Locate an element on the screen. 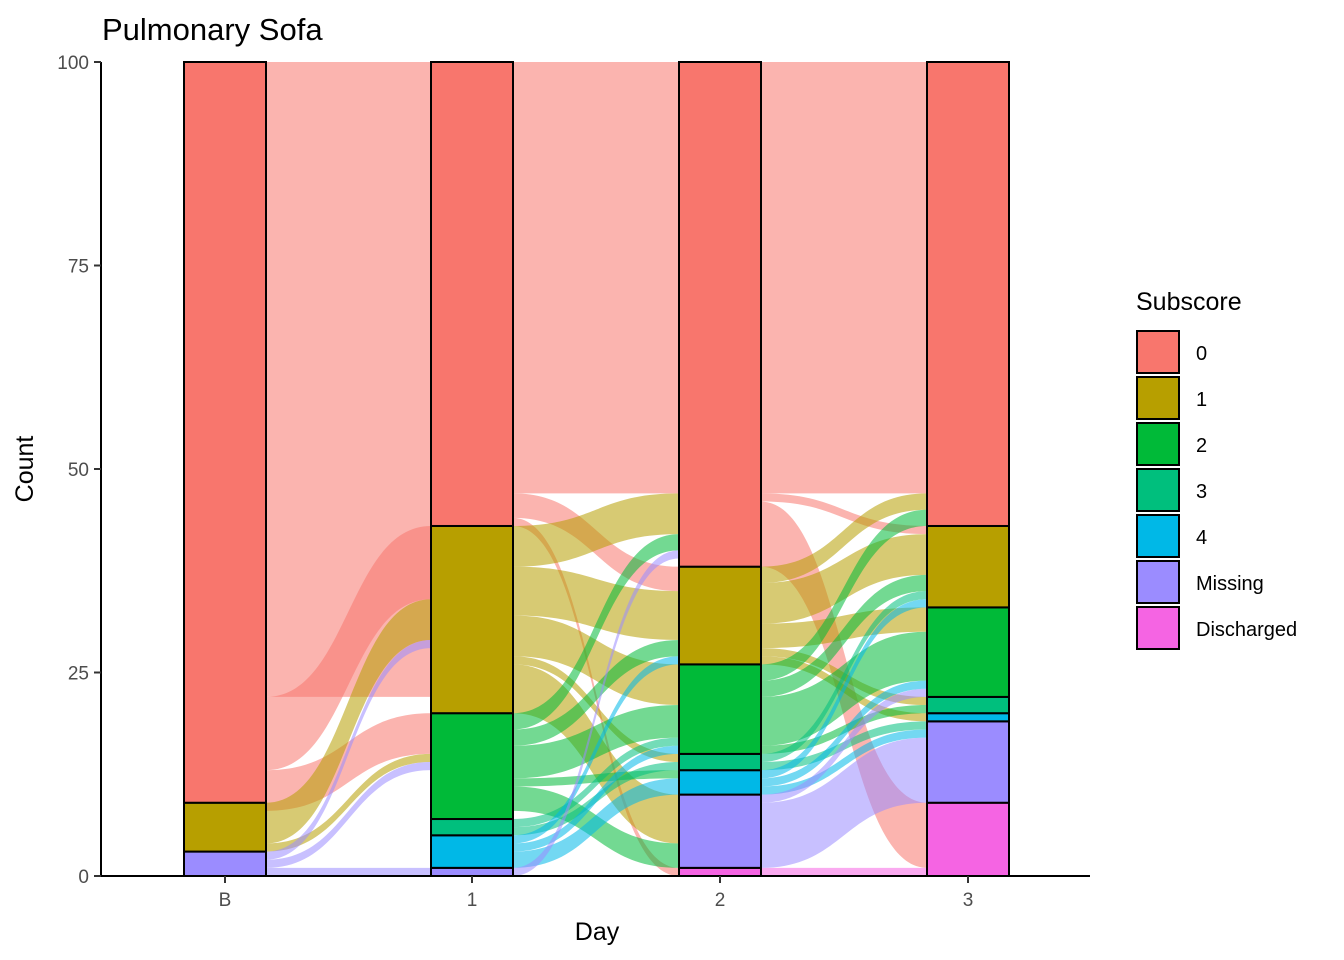 The height and width of the screenshot is (960, 1344). x-ticks: B 1 2 3 is located at coordinates (596, 893).